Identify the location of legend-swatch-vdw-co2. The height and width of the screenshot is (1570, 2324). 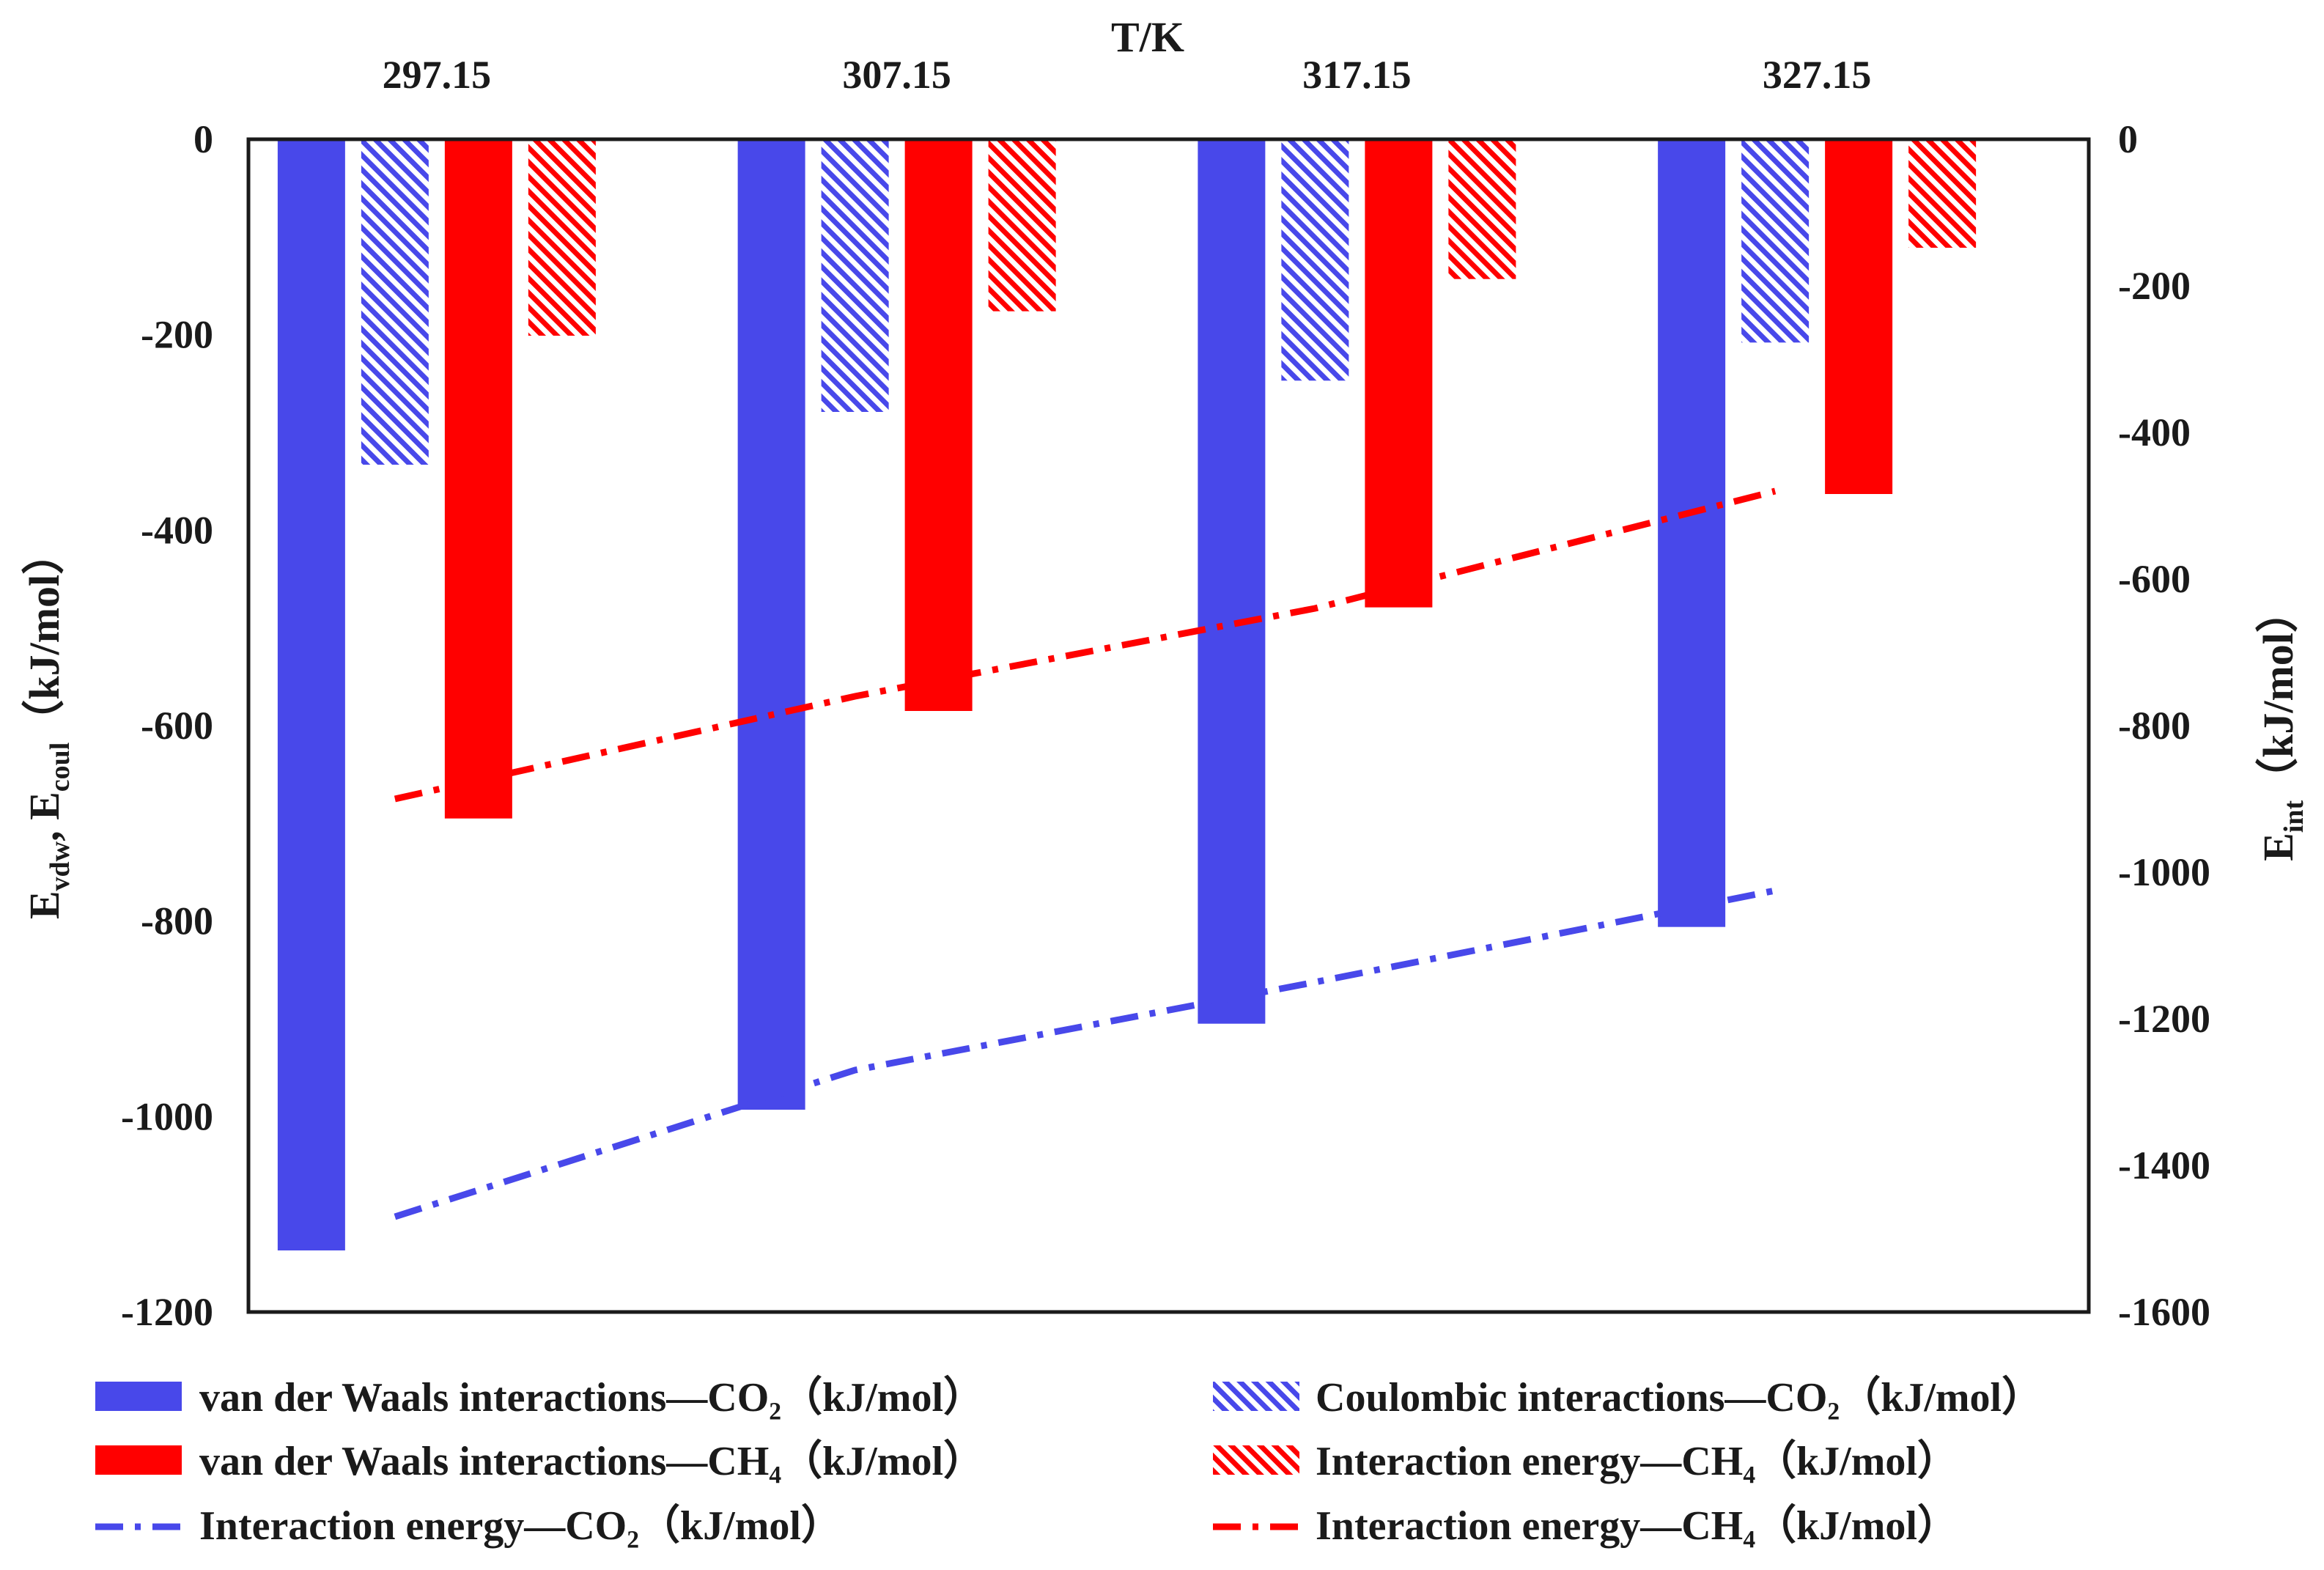
(138, 1396).